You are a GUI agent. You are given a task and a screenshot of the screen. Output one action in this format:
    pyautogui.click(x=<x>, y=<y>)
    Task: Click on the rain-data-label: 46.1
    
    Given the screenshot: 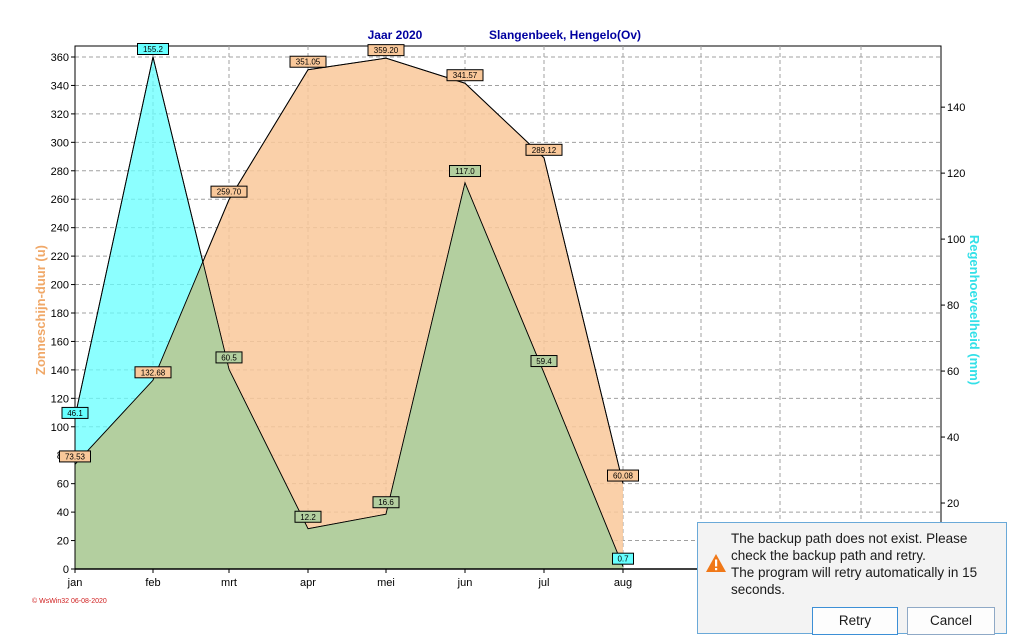 What is the action you would take?
    pyautogui.click(x=75, y=412)
    